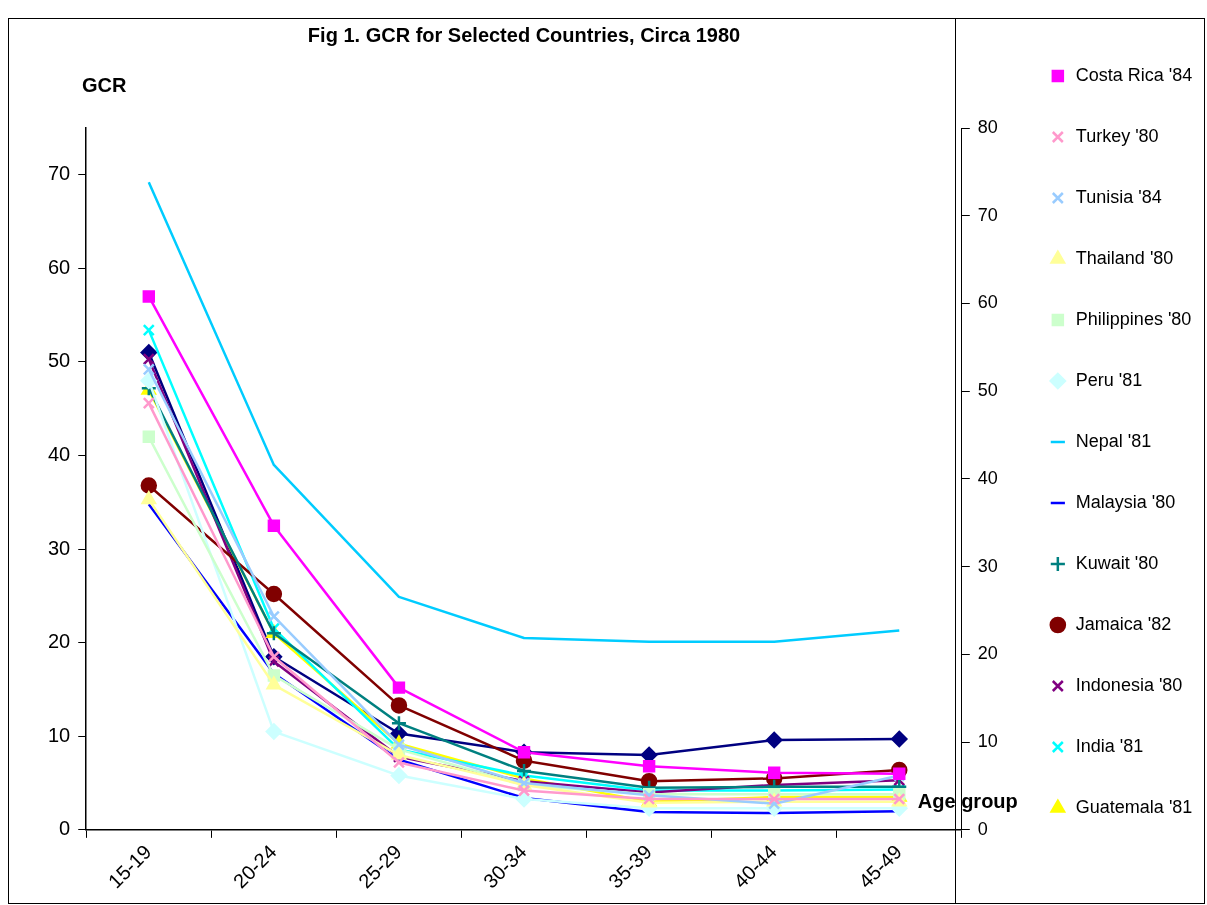 This screenshot has width=1207, height=905. What do you see at coordinates (987, 477) in the screenshot?
I see `y2-tick-label: 40` at bounding box center [987, 477].